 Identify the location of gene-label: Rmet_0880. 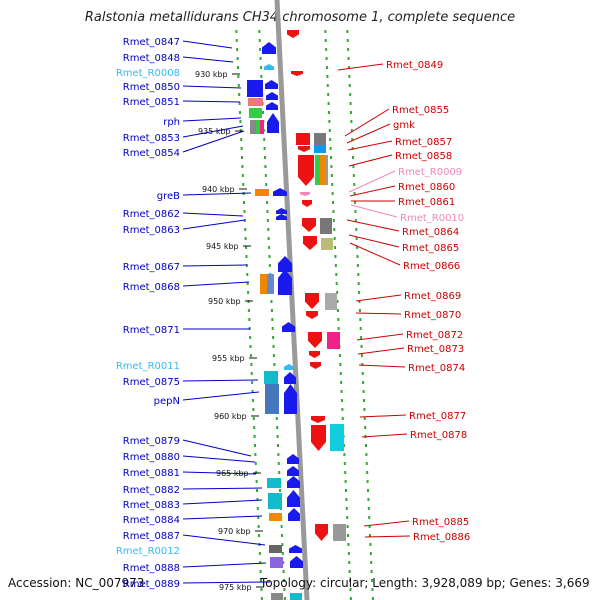
(151, 457).